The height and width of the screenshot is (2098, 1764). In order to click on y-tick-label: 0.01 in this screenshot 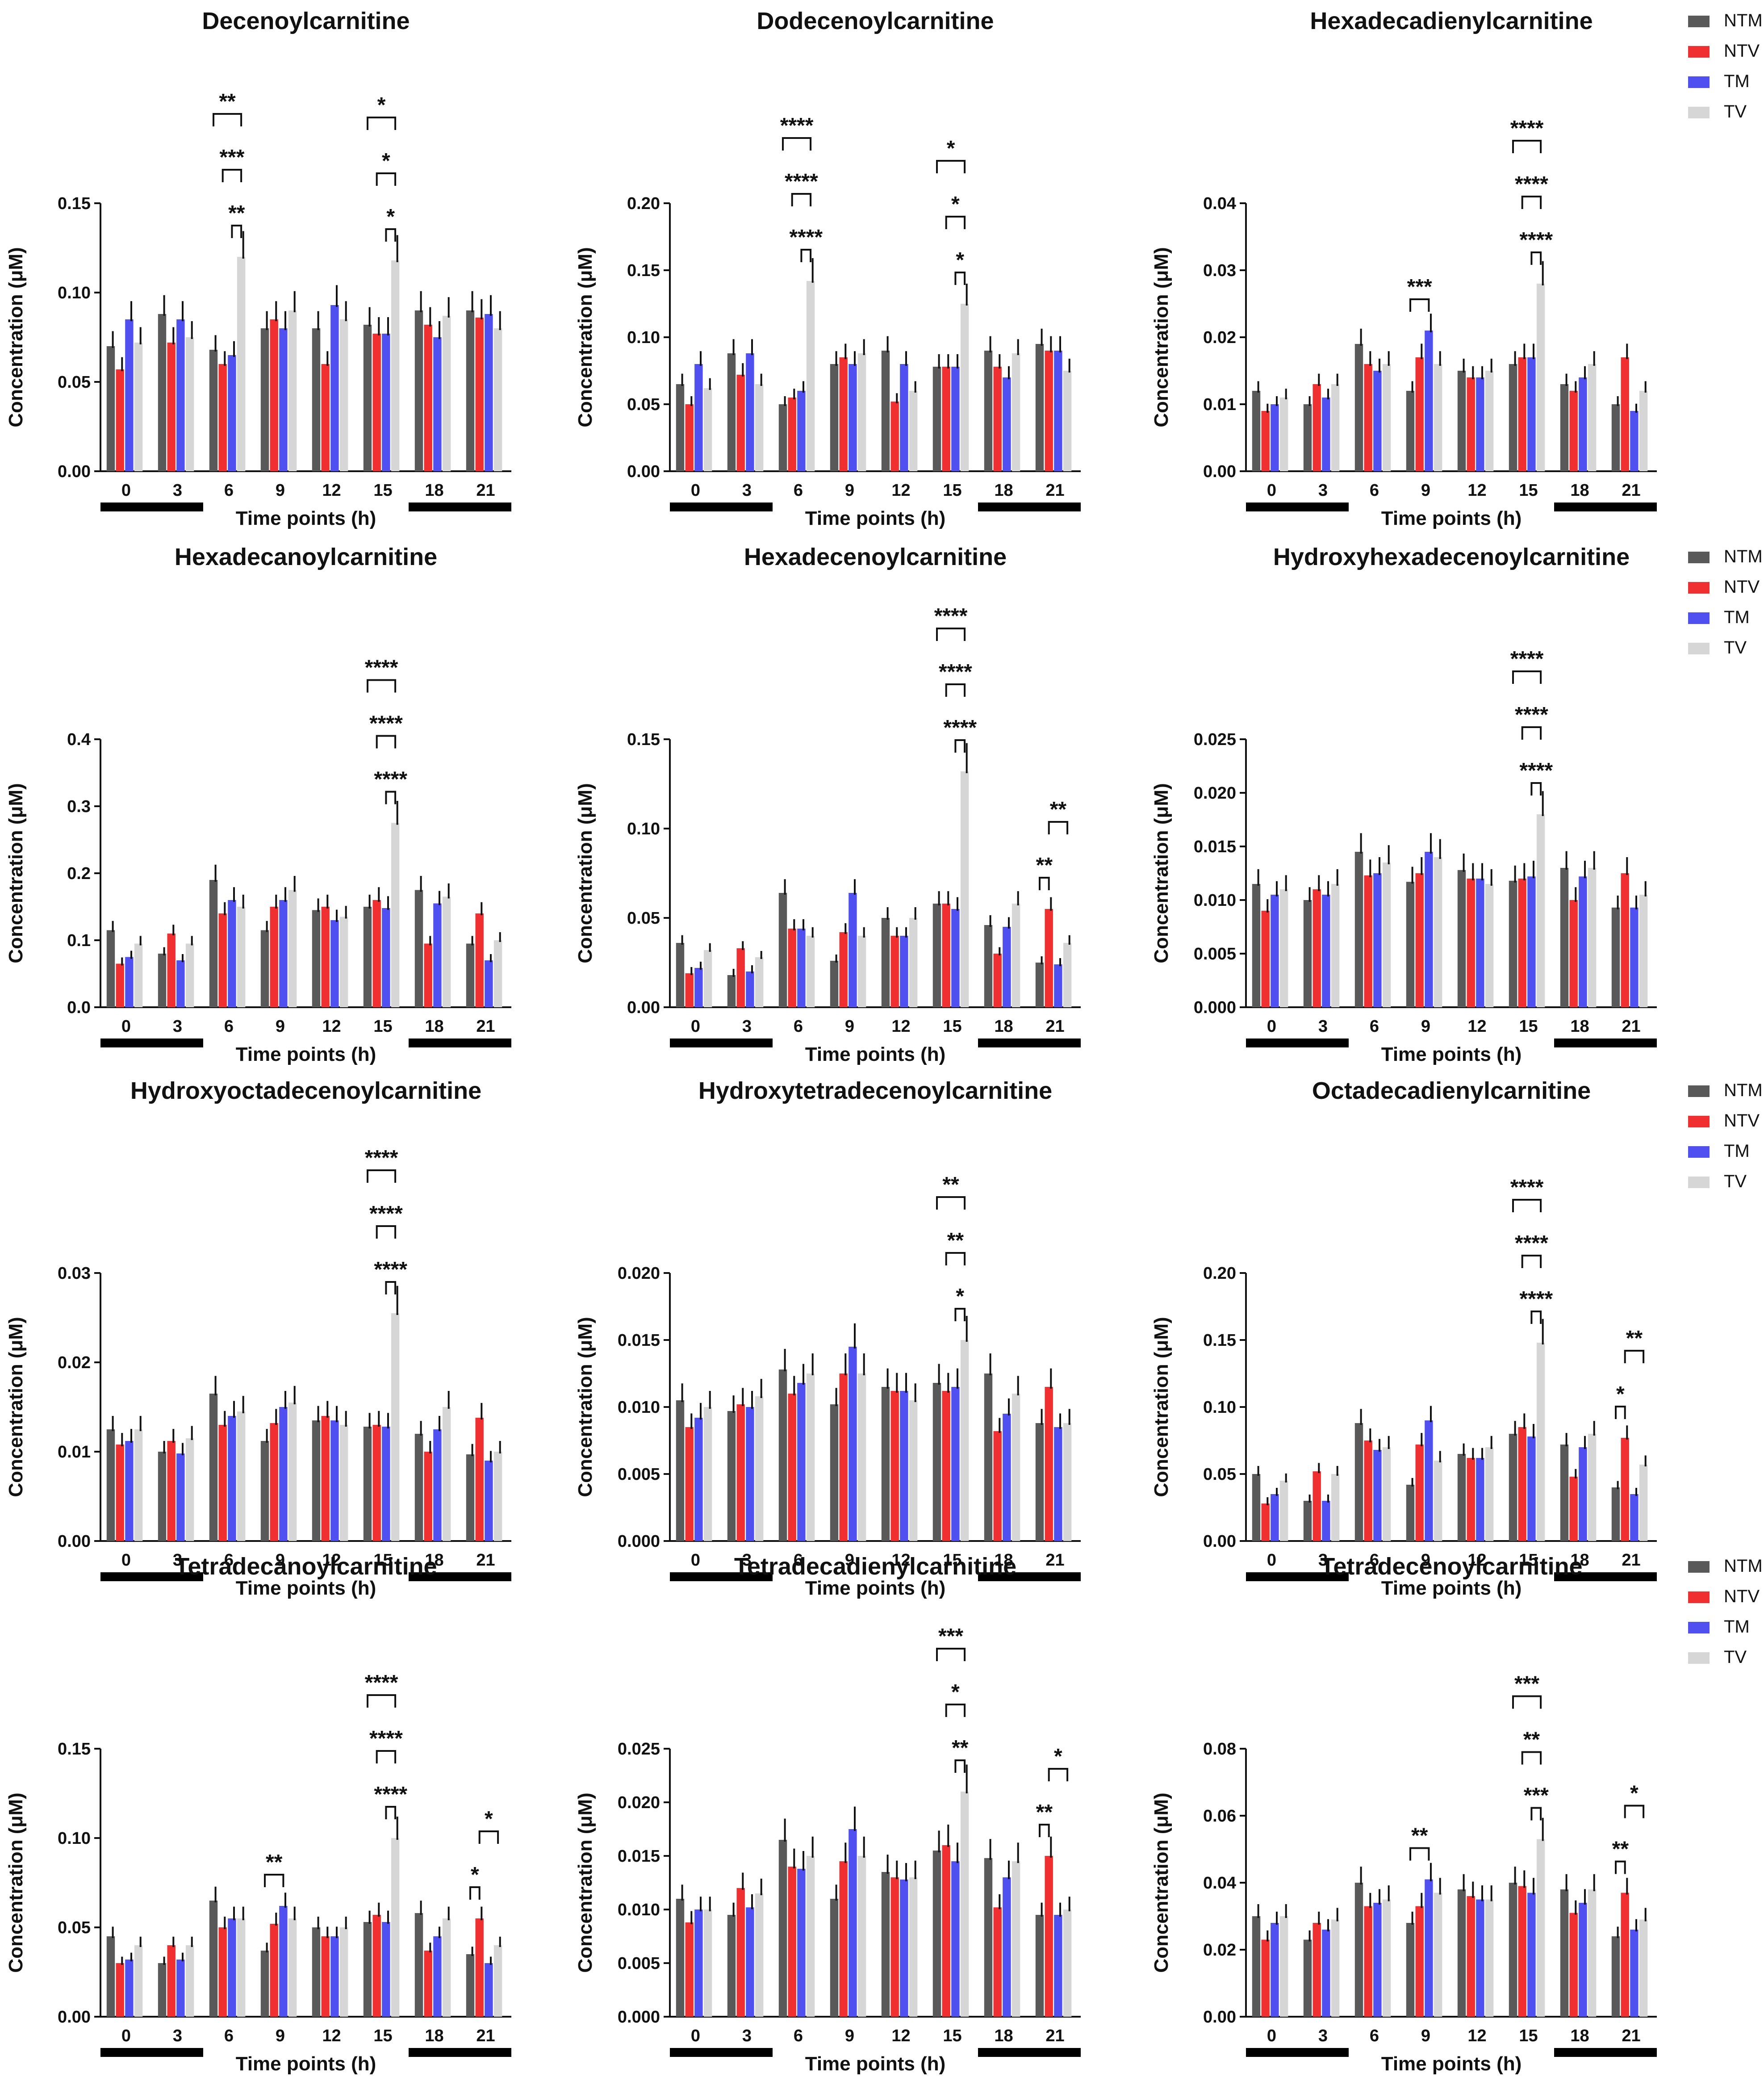, I will do `click(74, 1452)`.